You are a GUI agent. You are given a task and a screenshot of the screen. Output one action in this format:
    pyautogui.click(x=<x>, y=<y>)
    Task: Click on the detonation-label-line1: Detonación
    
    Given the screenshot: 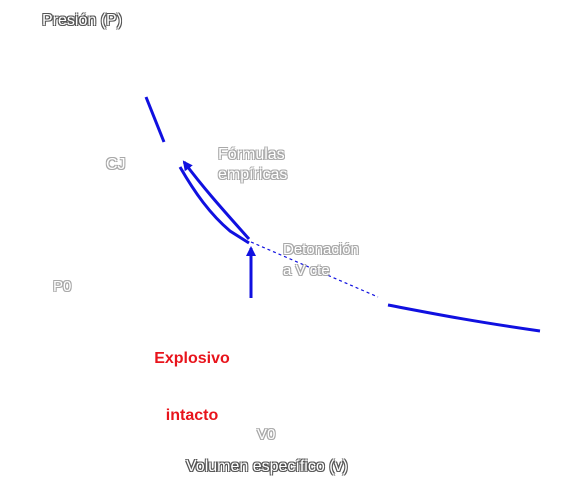 What is the action you would take?
    pyautogui.click(x=321, y=249)
    